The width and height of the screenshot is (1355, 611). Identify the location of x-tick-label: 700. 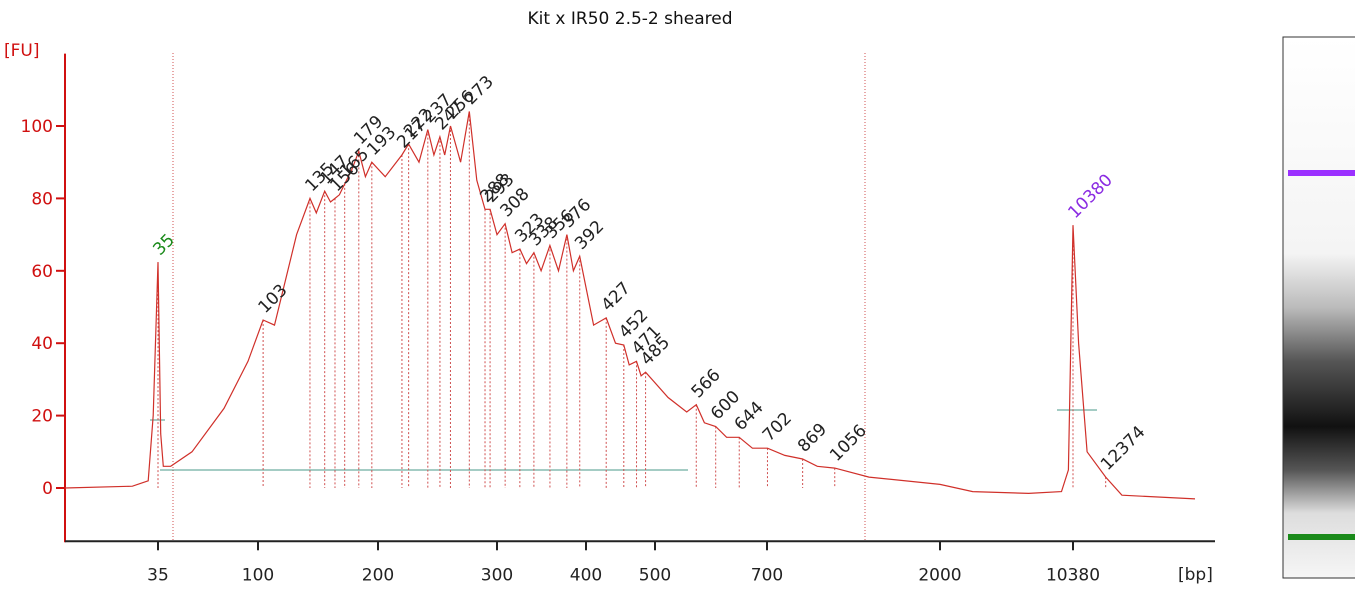
(767, 575).